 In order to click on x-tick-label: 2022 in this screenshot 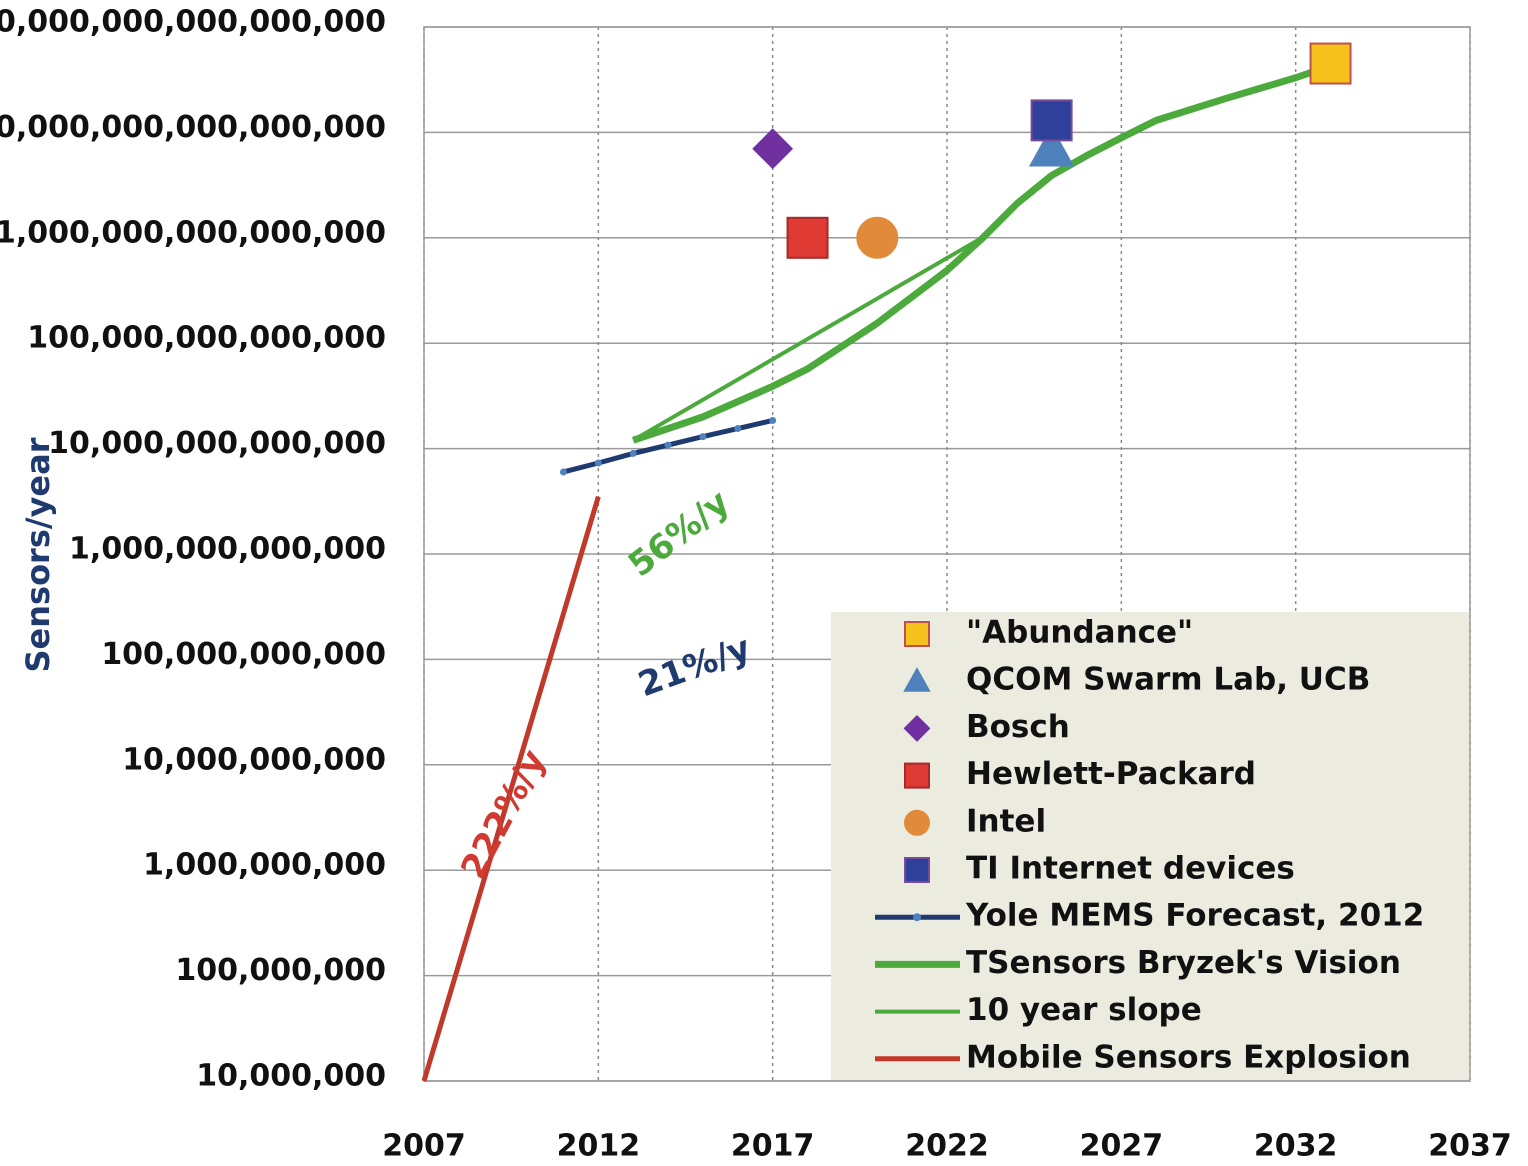, I will do `click(947, 1146)`.